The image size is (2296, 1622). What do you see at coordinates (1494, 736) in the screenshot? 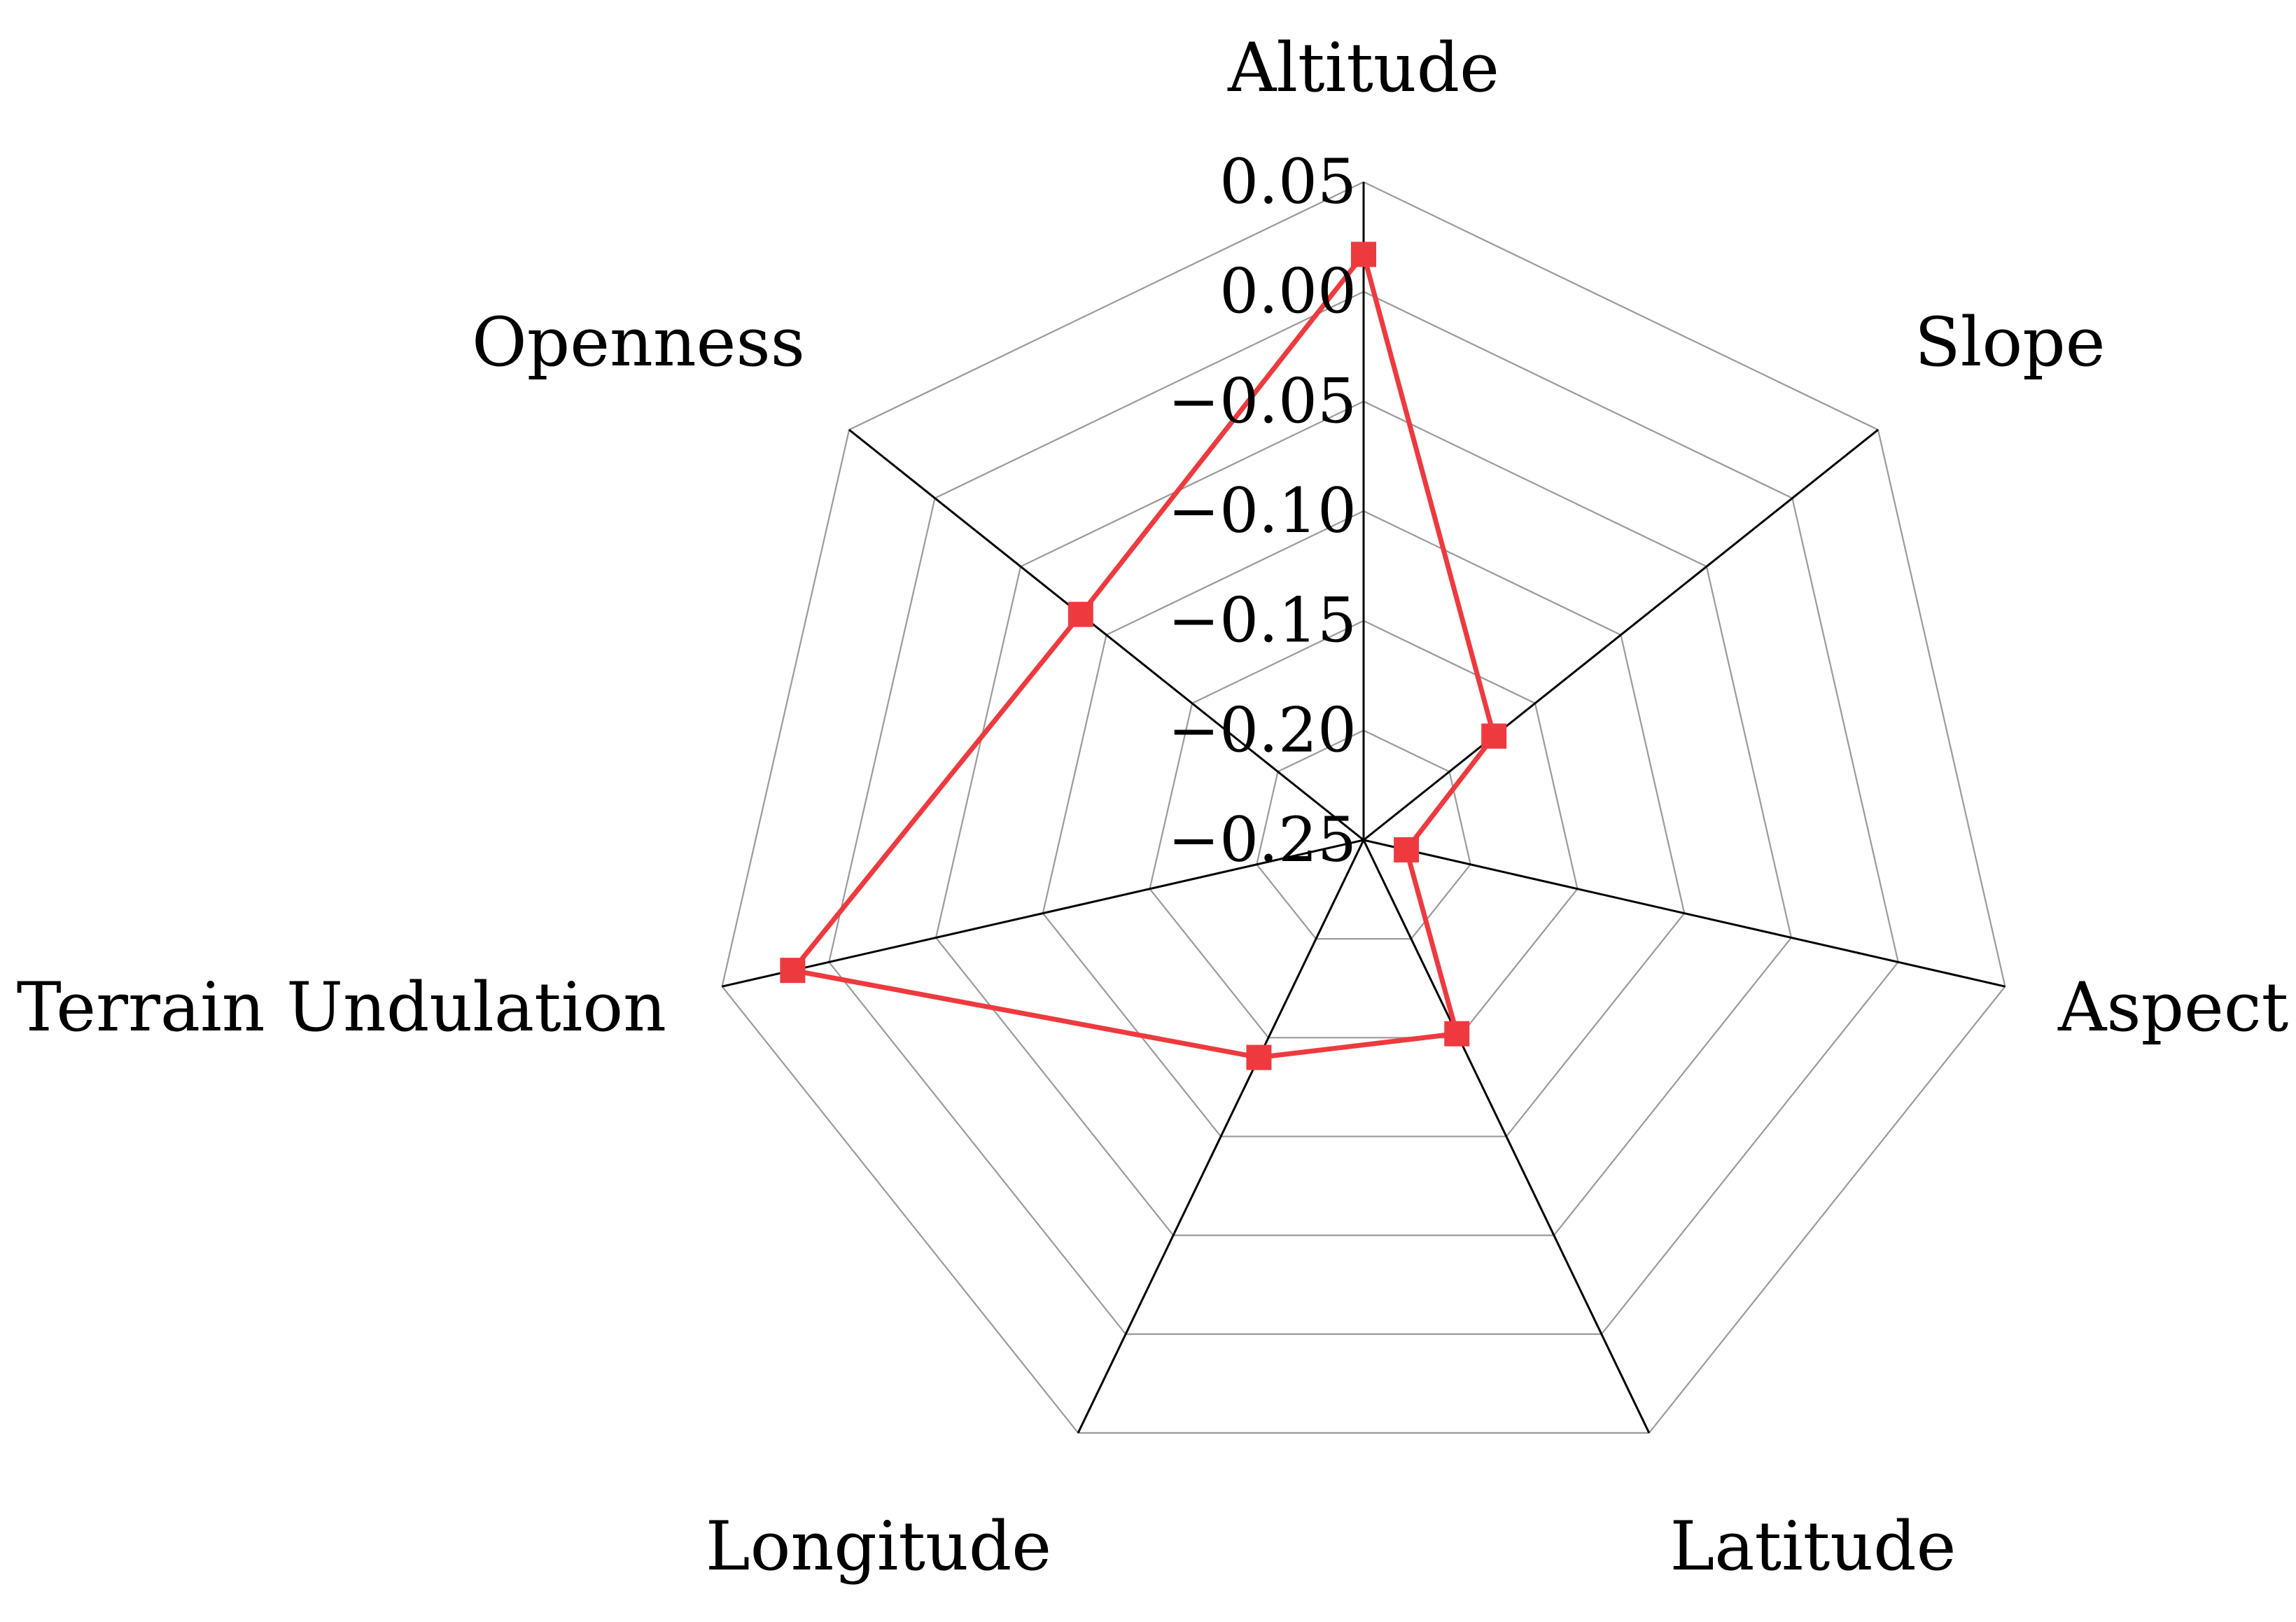
I see `data-point-slope` at bounding box center [1494, 736].